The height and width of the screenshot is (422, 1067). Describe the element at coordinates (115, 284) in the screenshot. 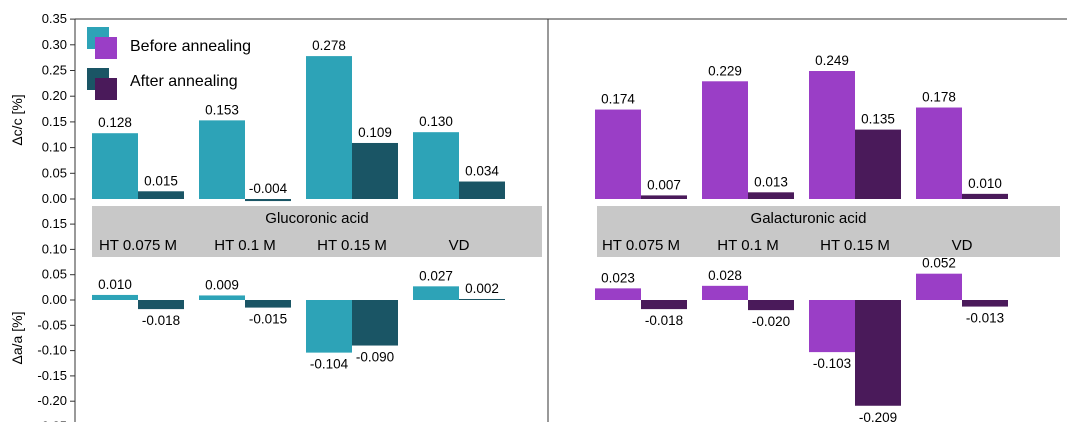

I see `data-label-da-a: 0.010` at that location.